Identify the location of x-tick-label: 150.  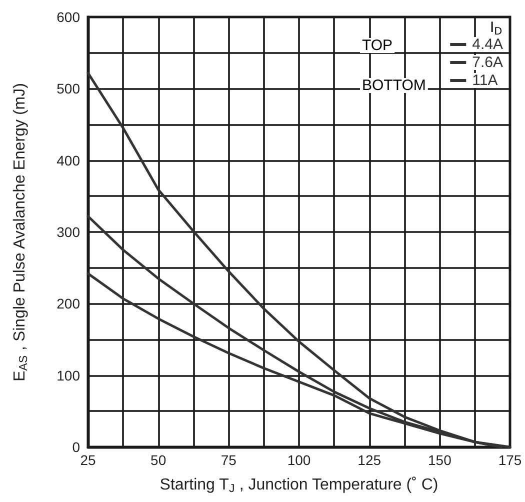
(440, 460).